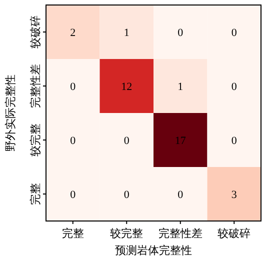 This screenshot has height=261, width=269. What do you see at coordinates (35, 194) in the screenshot?
I see `y-tick-label: 完整` at bounding box center [35, 194].